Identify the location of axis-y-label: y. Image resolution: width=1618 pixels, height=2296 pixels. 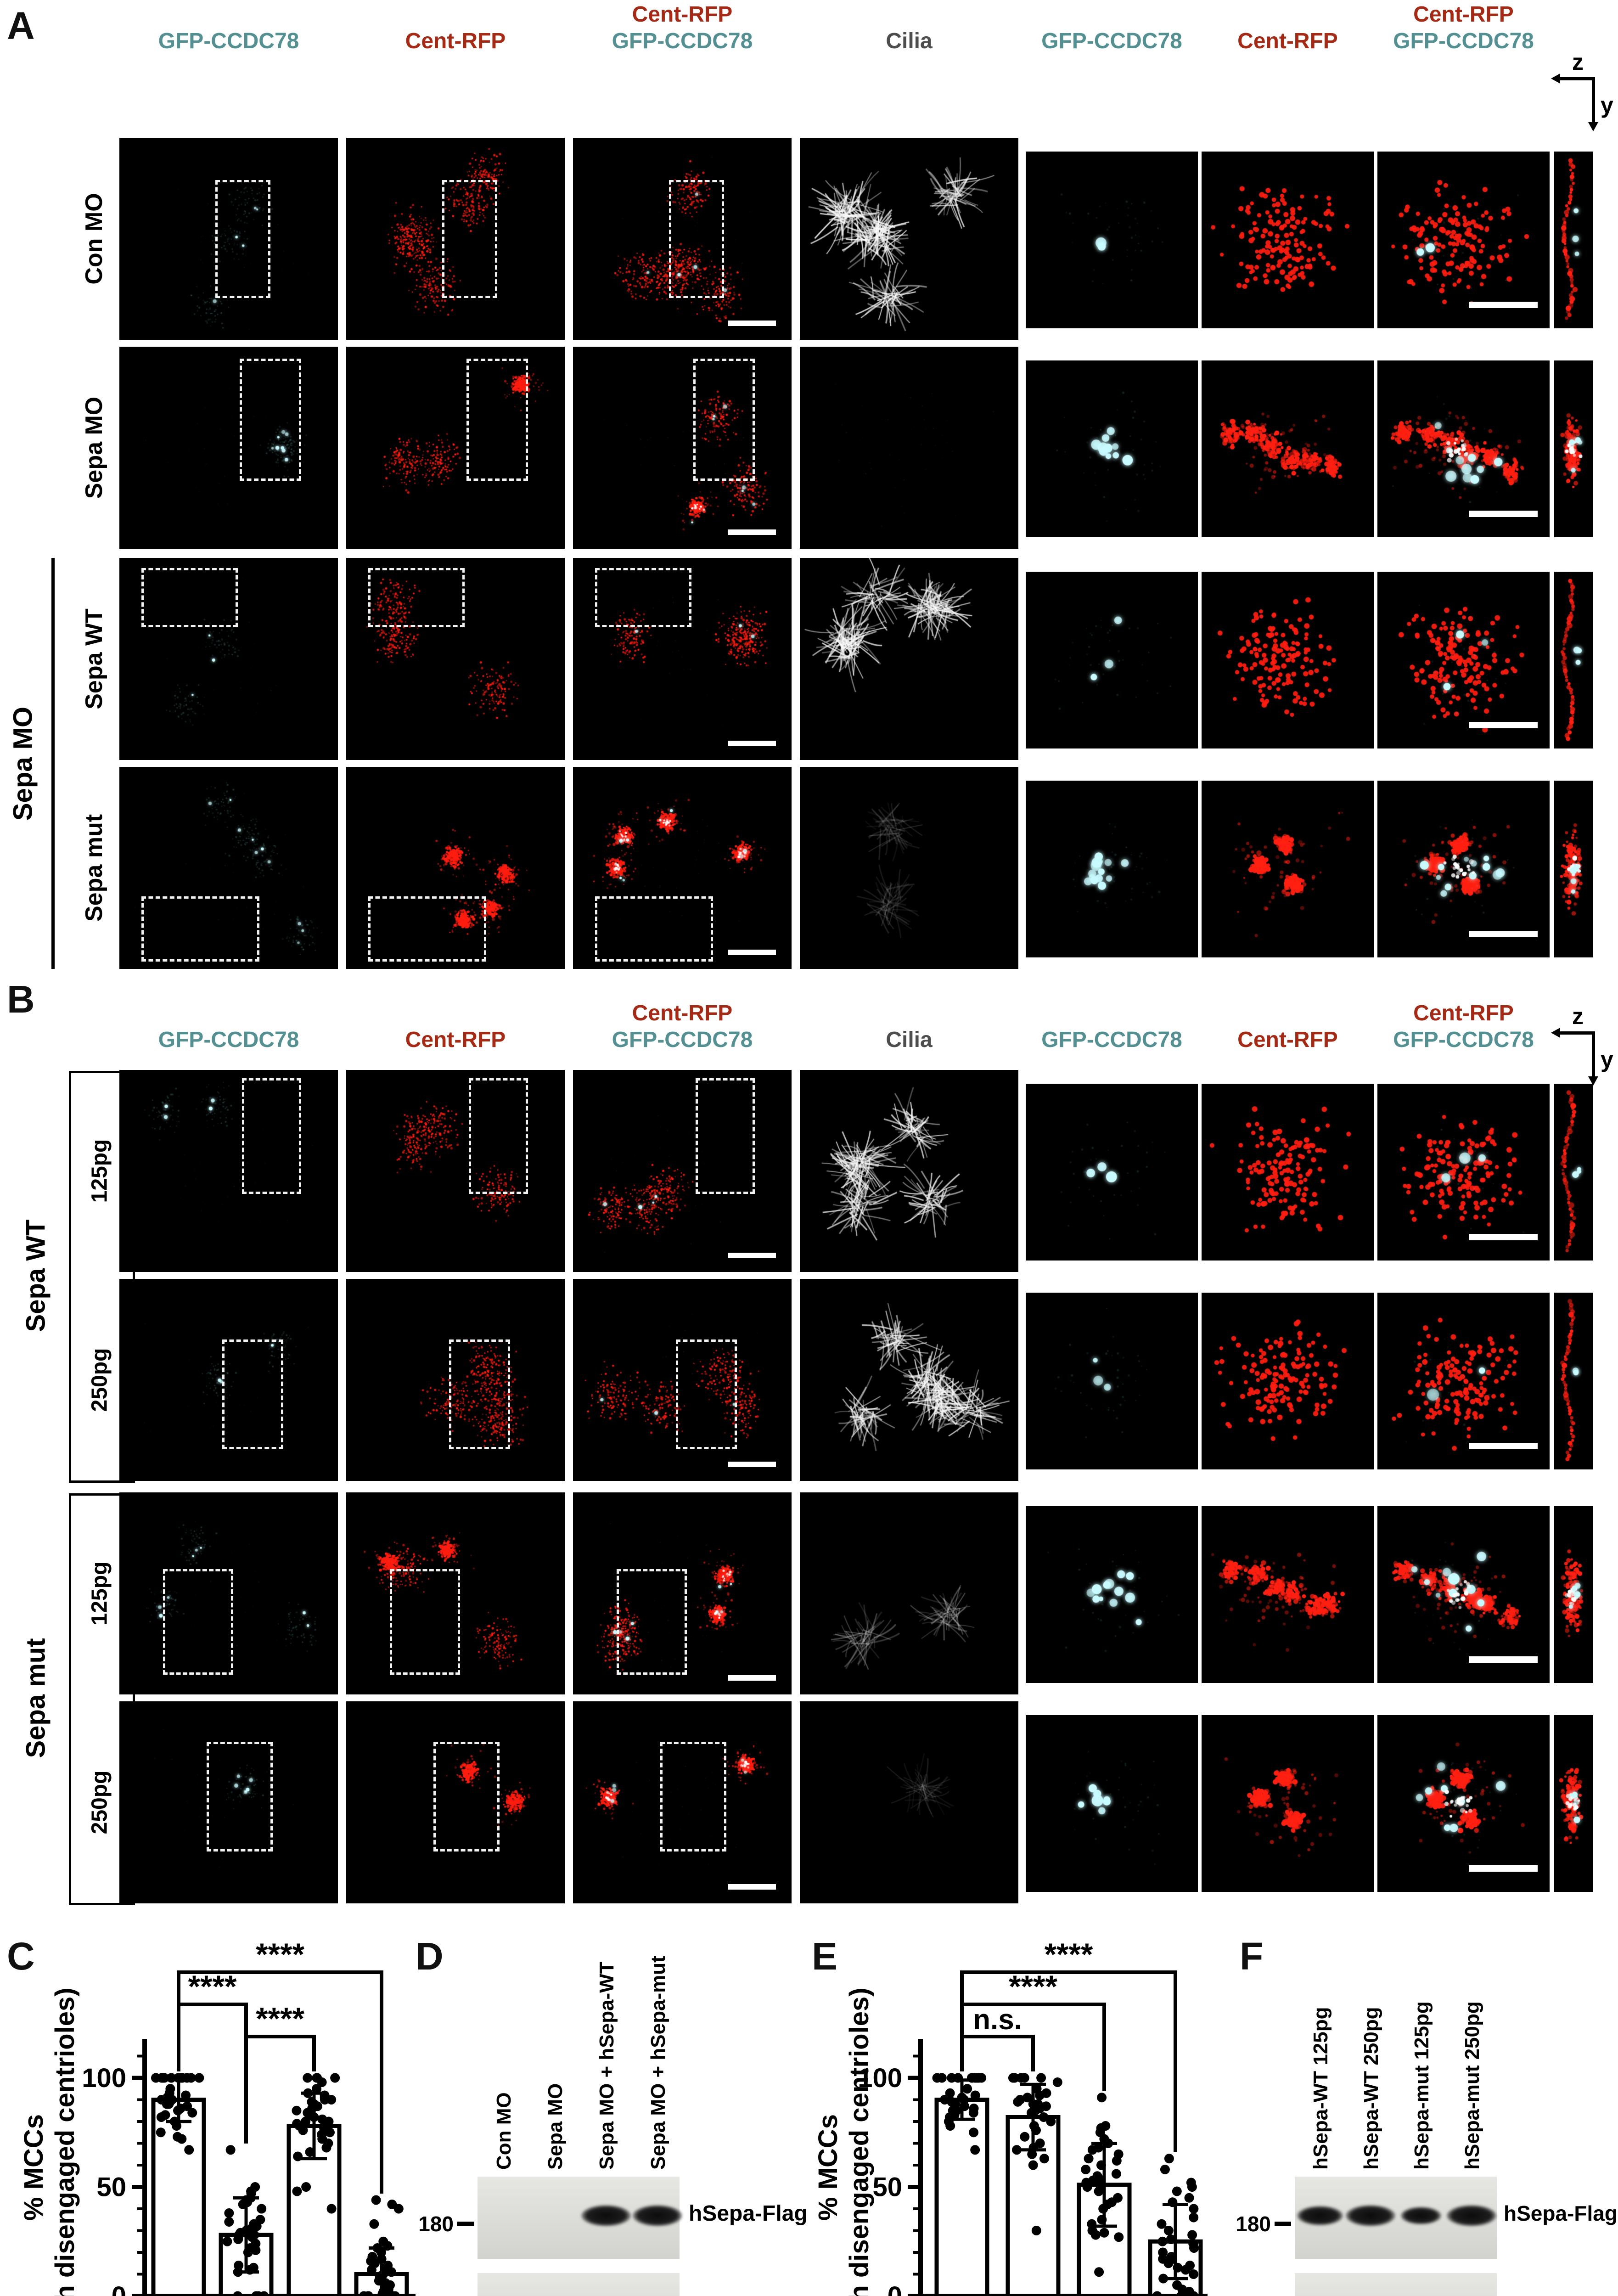
(1607, 1059).